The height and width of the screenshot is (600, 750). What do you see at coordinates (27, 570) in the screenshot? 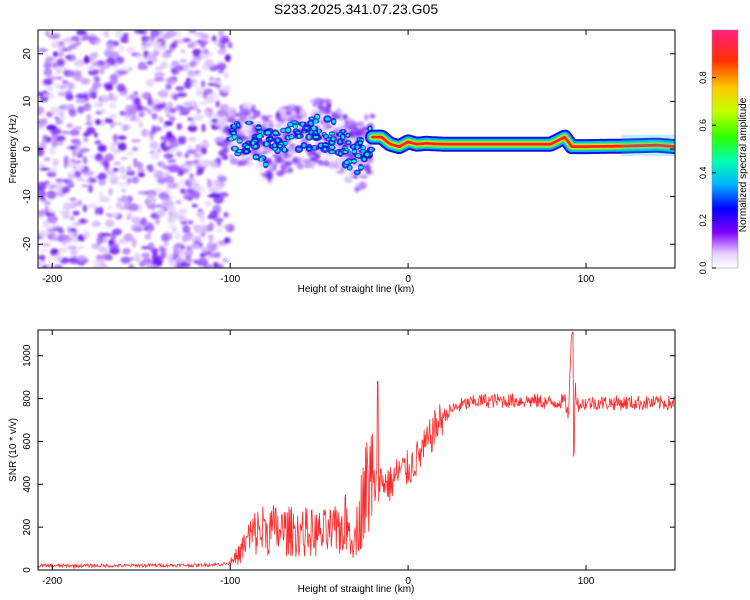
I see `snr-y-tick-label: 0` at bounding box center [27, 570].